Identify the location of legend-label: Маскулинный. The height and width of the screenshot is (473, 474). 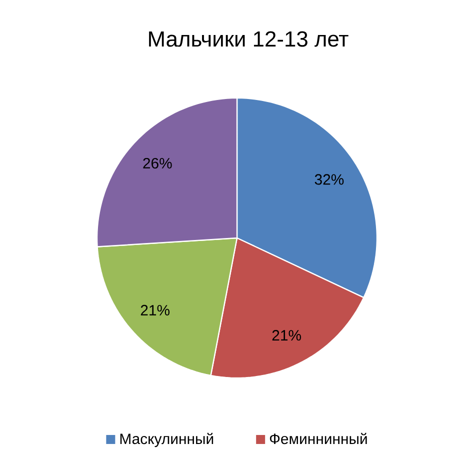
(167, 440).